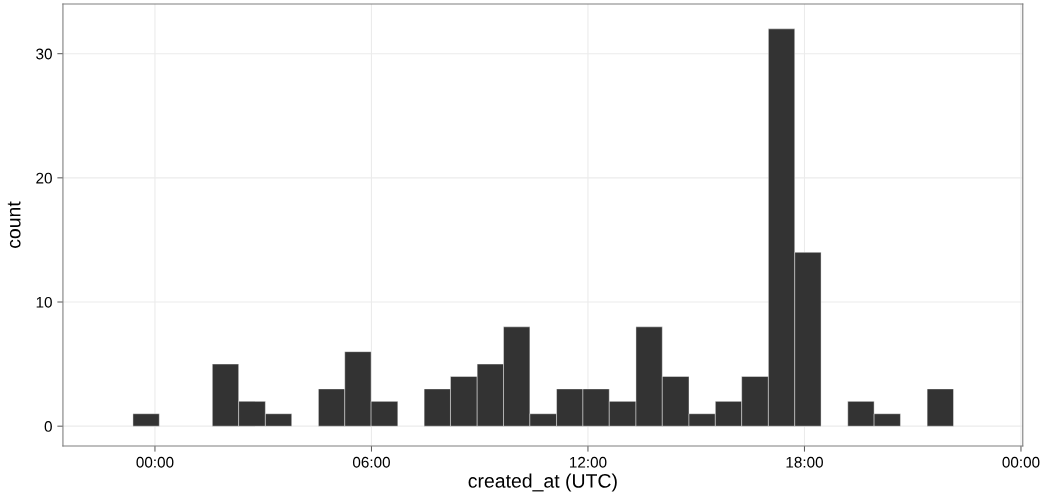  I want to click on y-tick-label: 0, so click(48, 426).